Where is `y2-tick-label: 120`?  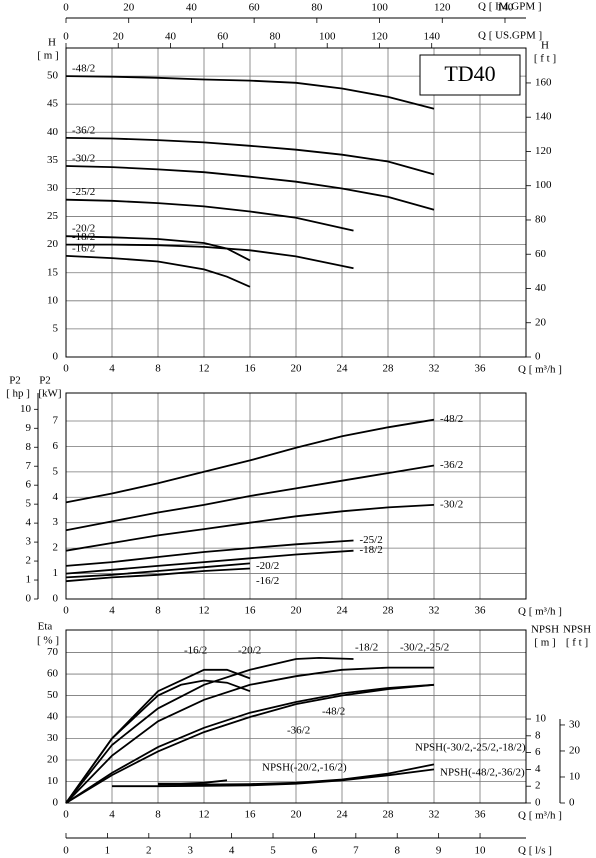
y2-tick-label: 120 is located at coordinates (543, 151).